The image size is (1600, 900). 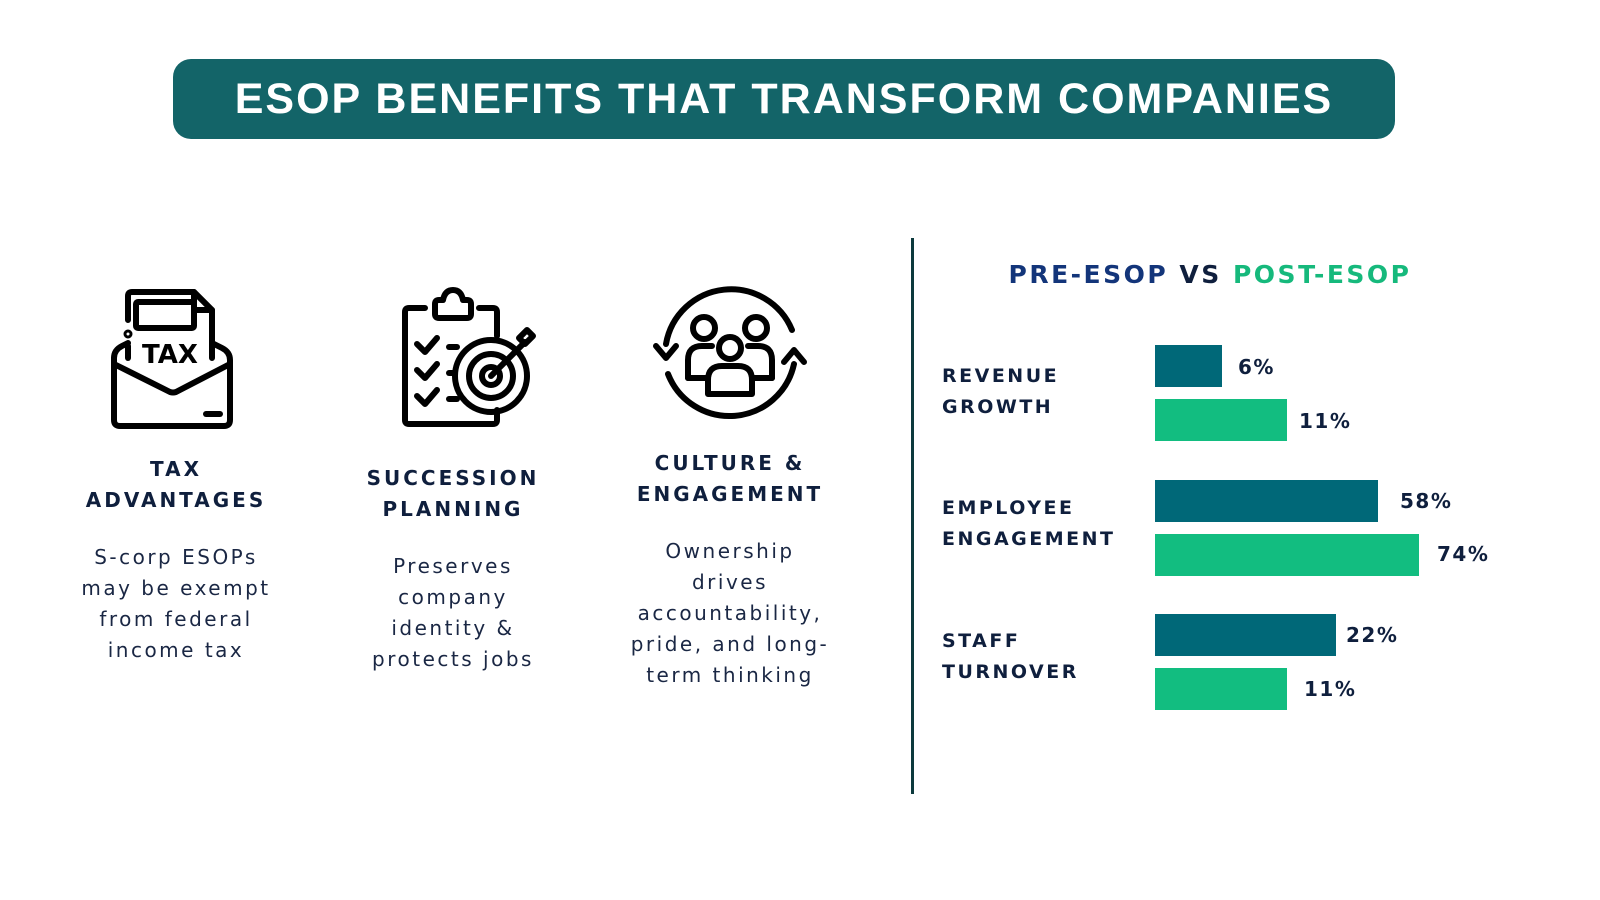 What do you see at coordinates (1221, 689) in the screenshot?
I see `bar-post-staff-turnover` at bounding box center [1221, 689].